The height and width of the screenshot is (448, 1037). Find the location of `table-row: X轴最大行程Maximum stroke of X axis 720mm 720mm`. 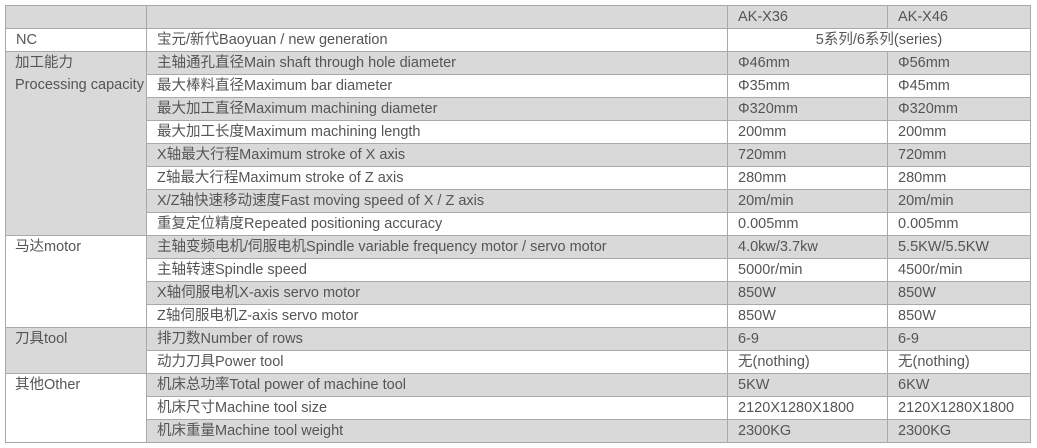

table-row: X轴最大行程Maximum stroke of X axis 720mm 720mm is located at coordinates (518, 155).